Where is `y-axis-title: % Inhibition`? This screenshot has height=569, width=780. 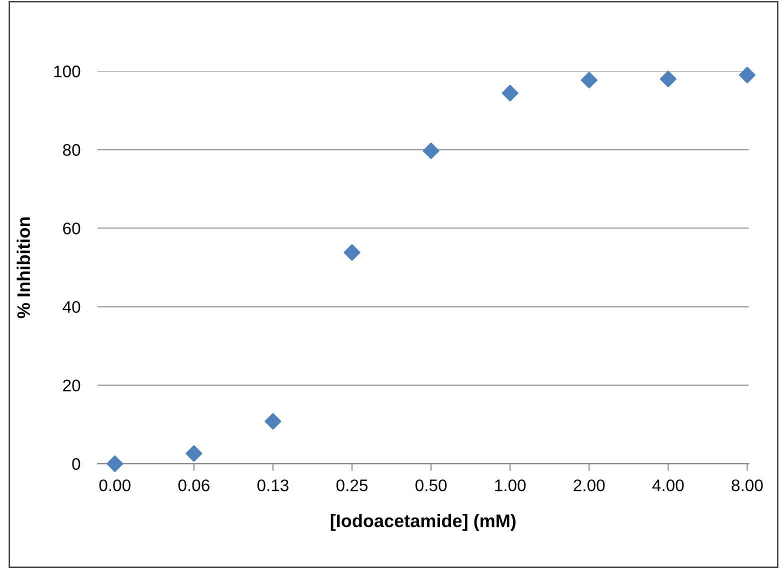
y-axis-title: % Inhibition is located at coordinates (23, 267).